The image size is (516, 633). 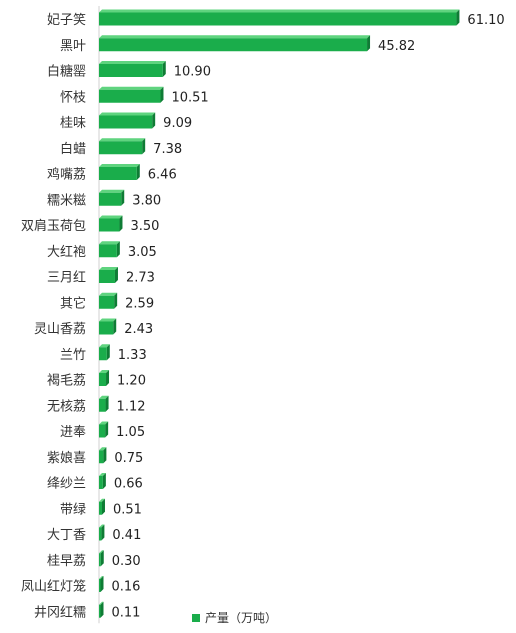 I want to click on category-label: 井冈红糯, so click(x=60, y=612).